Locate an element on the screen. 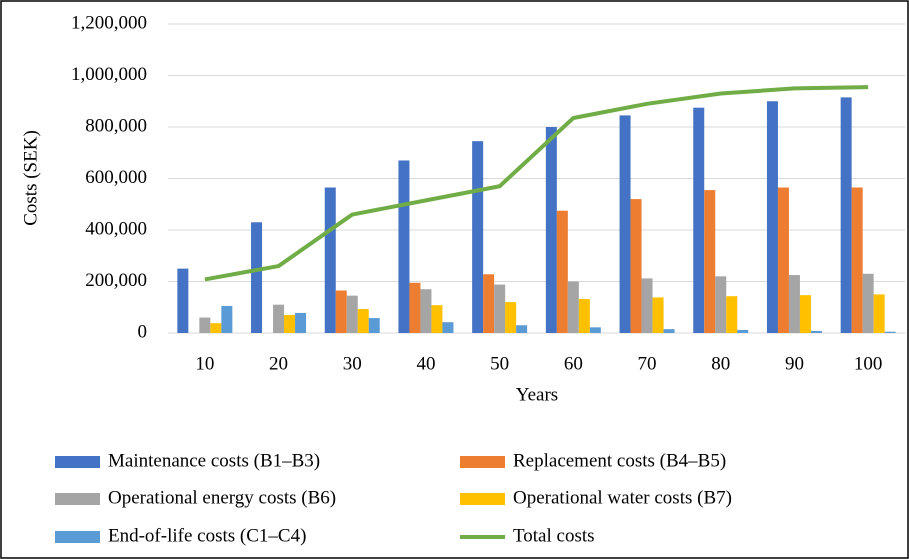  x-axis-label: Years is located at coordinates (537, 394).